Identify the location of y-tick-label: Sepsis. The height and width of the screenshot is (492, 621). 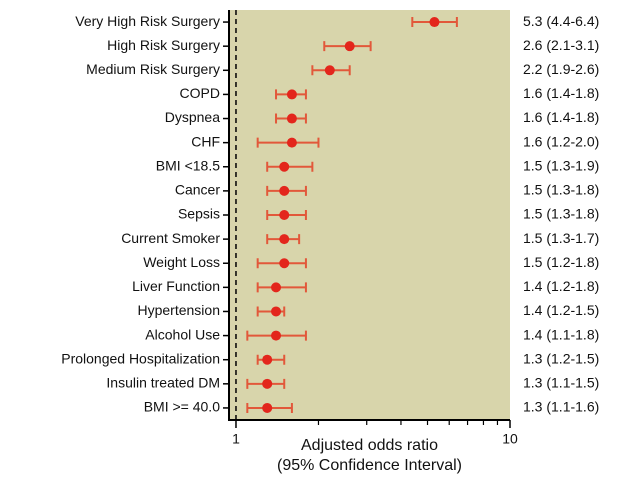
(199, 214).